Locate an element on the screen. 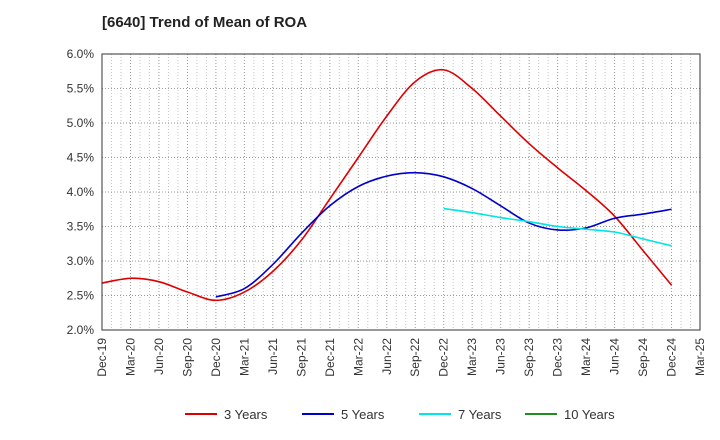  x-tick-label: Dec-24 is located at coordinates (672, 357).